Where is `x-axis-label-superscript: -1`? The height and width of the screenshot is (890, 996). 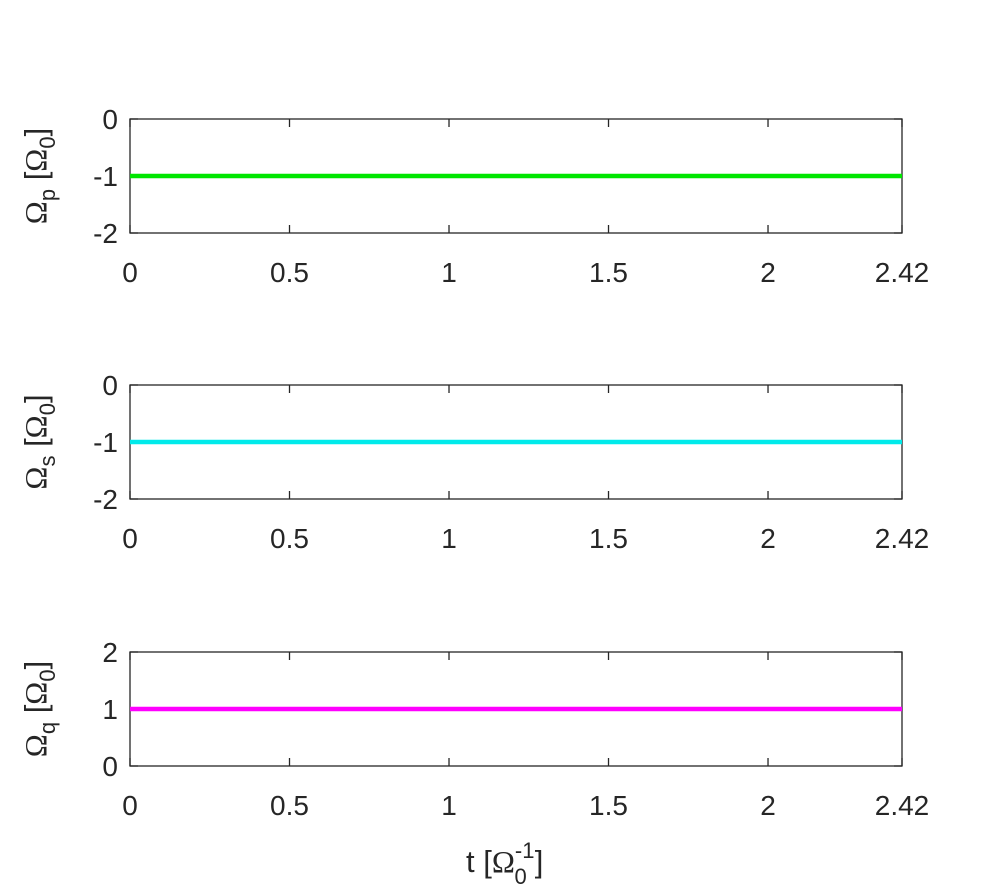 x-axis-label-superscript: -1 is located at coordinates (525, 850).